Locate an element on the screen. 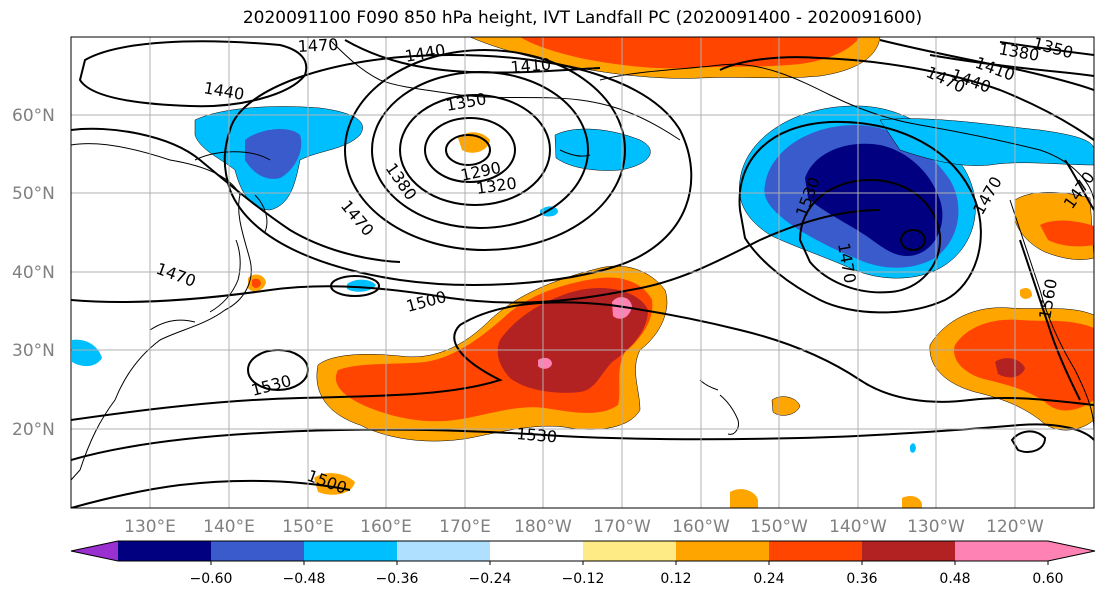 This screenshot has width=1105, height=601. lon-label: 160°E is located at coordinates (386, 527).